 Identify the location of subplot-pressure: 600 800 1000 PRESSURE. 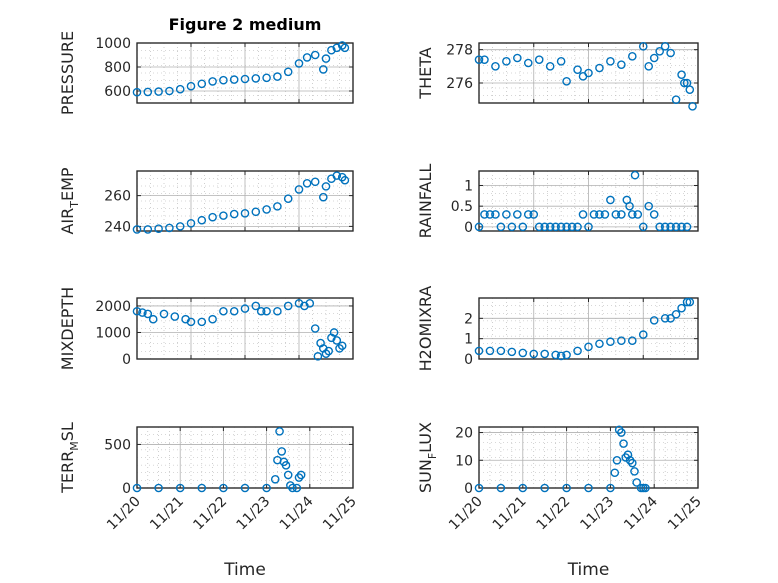
(206, 73).